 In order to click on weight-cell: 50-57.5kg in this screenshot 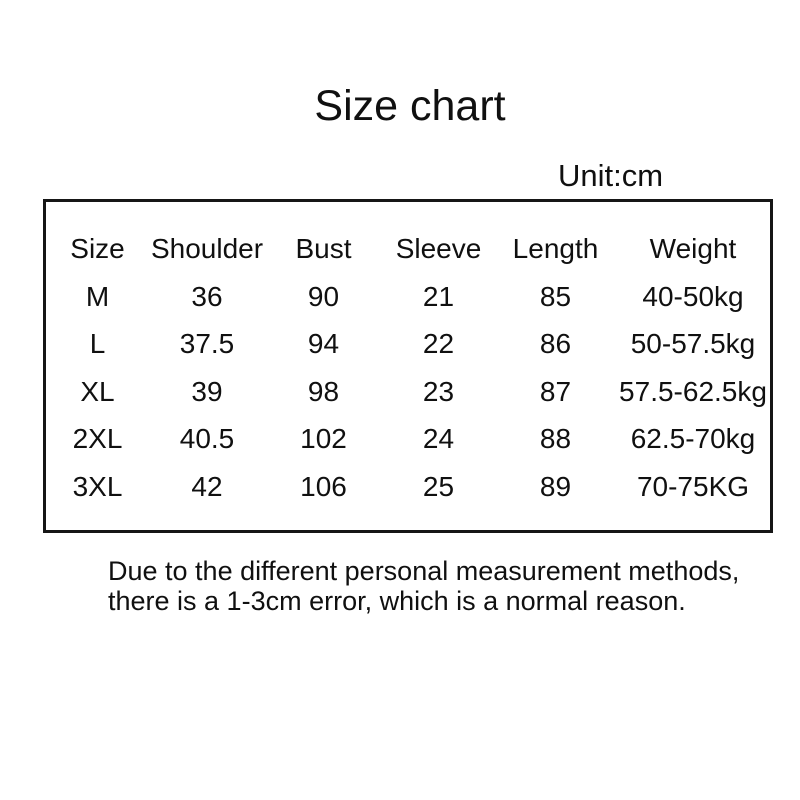, I will do `click(693, 344)`.